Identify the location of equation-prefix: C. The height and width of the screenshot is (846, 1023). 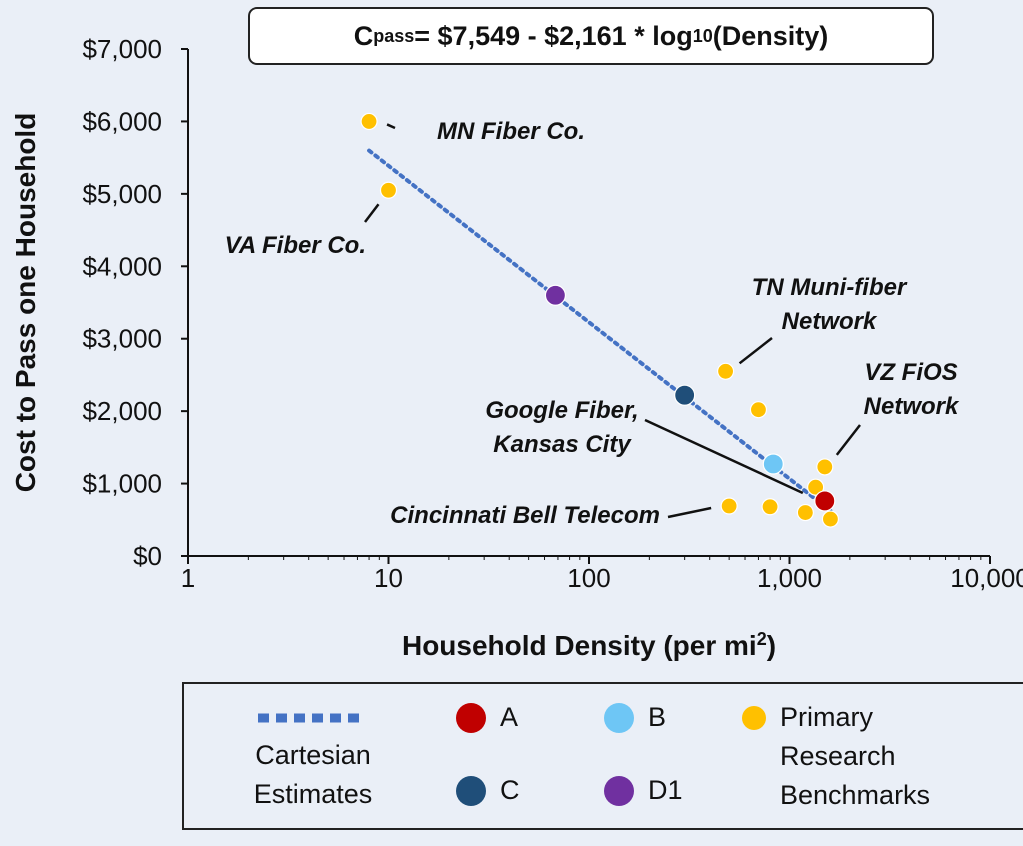
(363, 35).